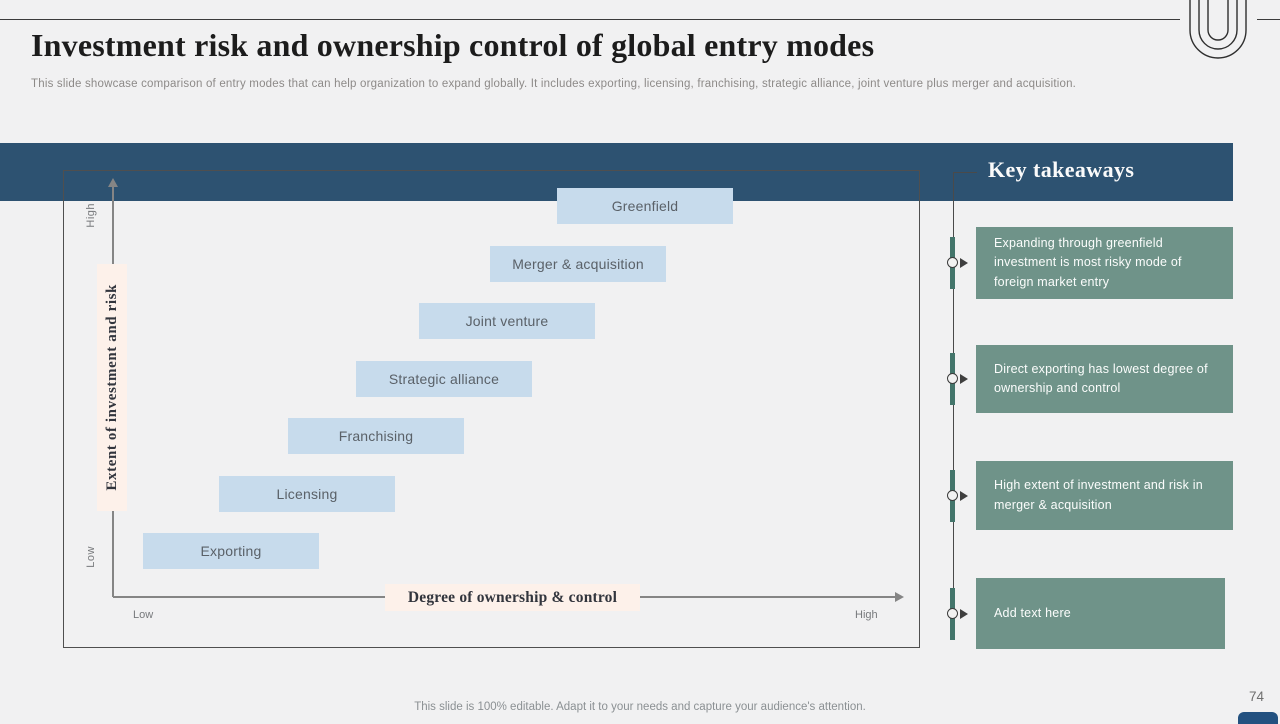 The width and height of the screenshot is (1280, 724). I want to click on y-axis-title: Extent of investment and risk, so click(112, 387).